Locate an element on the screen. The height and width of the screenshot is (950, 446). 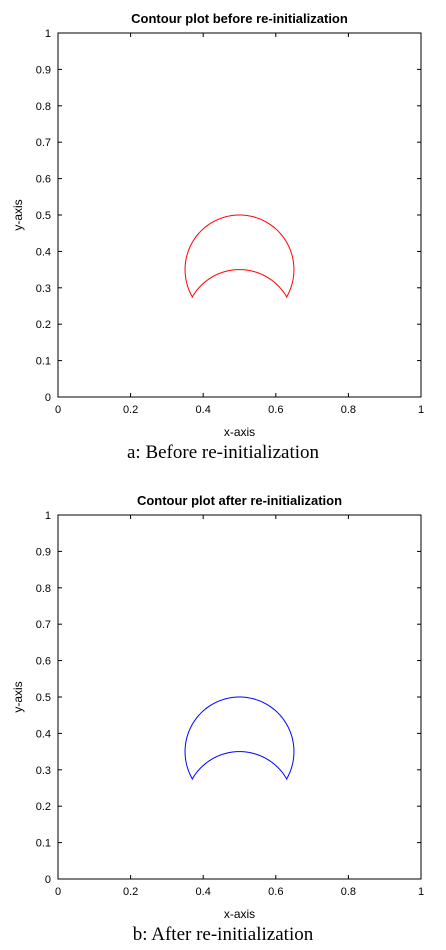
chart-title: Contour plot after re-initialization is located at coordinates (239, 500).